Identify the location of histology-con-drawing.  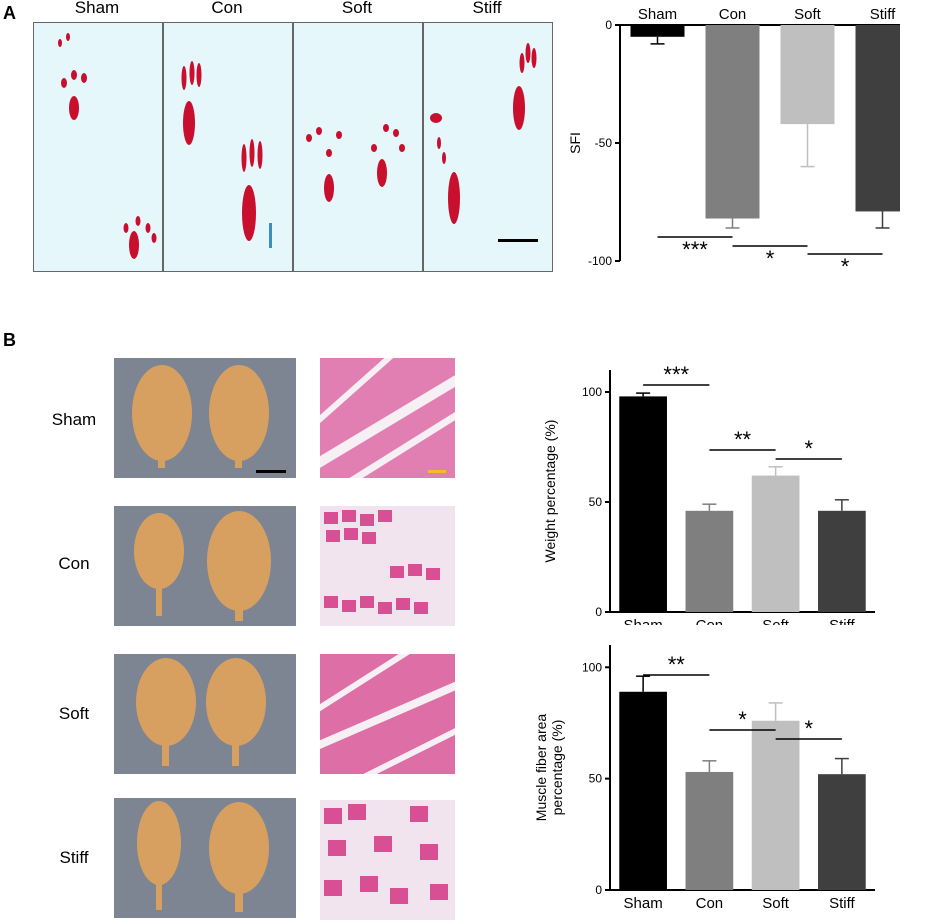
(387, 566).